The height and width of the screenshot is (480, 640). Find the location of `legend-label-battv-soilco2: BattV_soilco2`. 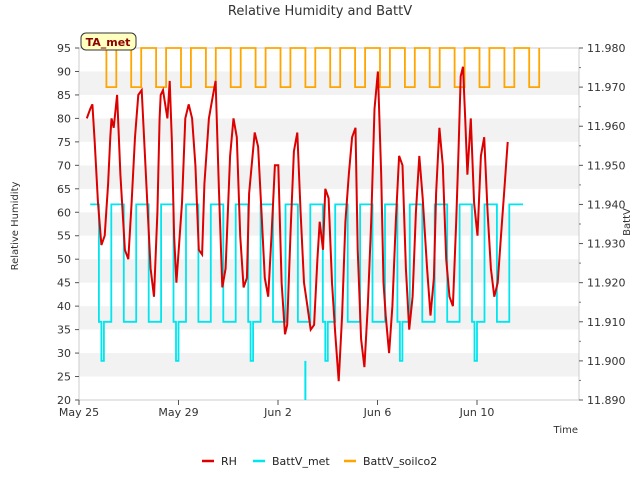

legend-label-battv-soilco2: BattV_soilco2 is located at coordinates (400, 461).